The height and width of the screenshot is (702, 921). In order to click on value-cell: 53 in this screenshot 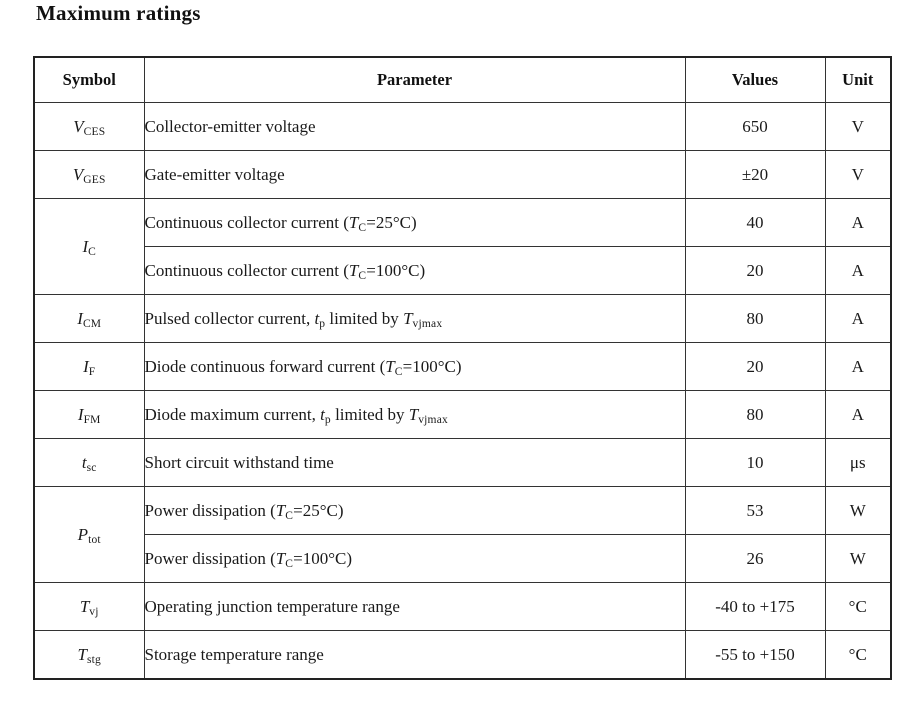, I will do `click(755, 510)`.